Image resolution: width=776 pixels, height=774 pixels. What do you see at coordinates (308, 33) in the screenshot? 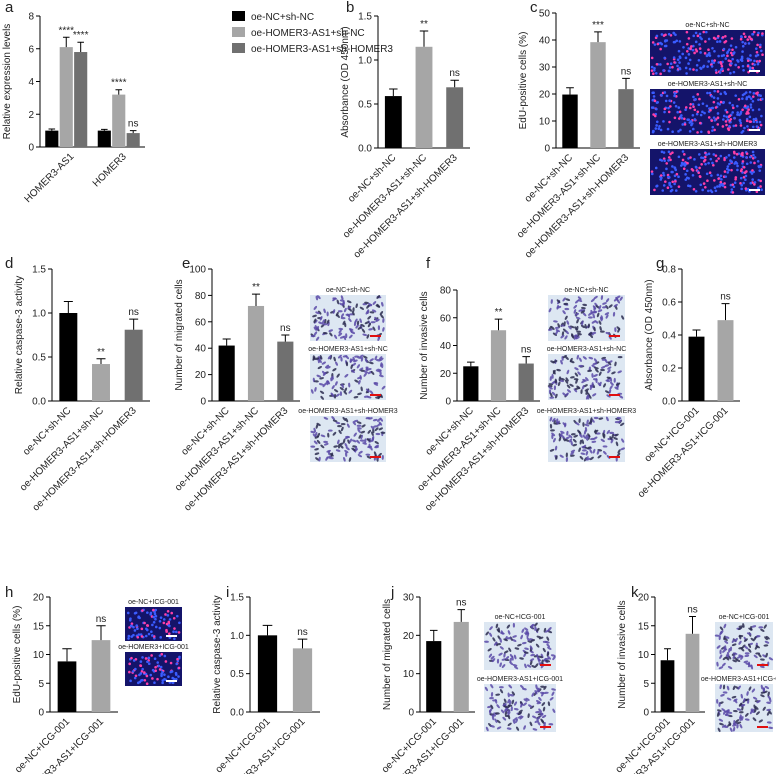
I see `legend-label: oe-HOMER3-AS1+sh-NC` at bounding box center [308, 33].